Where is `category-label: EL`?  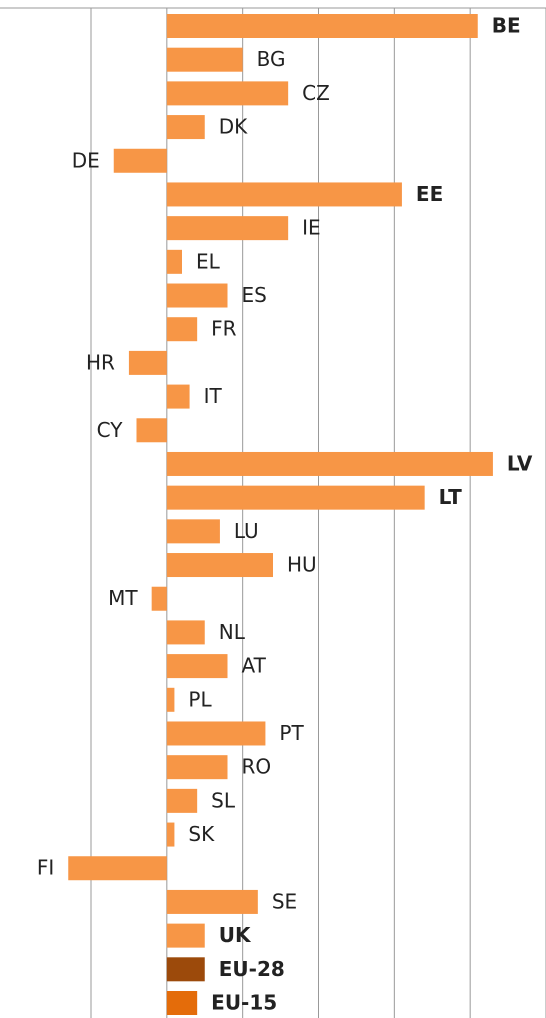
category-label: EL is located at coordinates (208, 261).